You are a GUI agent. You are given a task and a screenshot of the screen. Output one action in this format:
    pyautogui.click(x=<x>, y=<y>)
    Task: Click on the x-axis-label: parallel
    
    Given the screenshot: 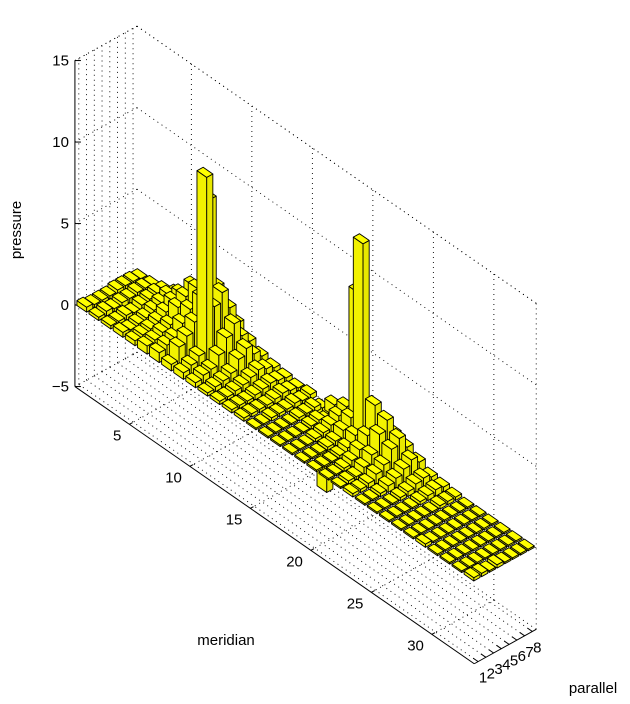 What is the action you would take?
    pyautogui.click(x=593, y=688)
    